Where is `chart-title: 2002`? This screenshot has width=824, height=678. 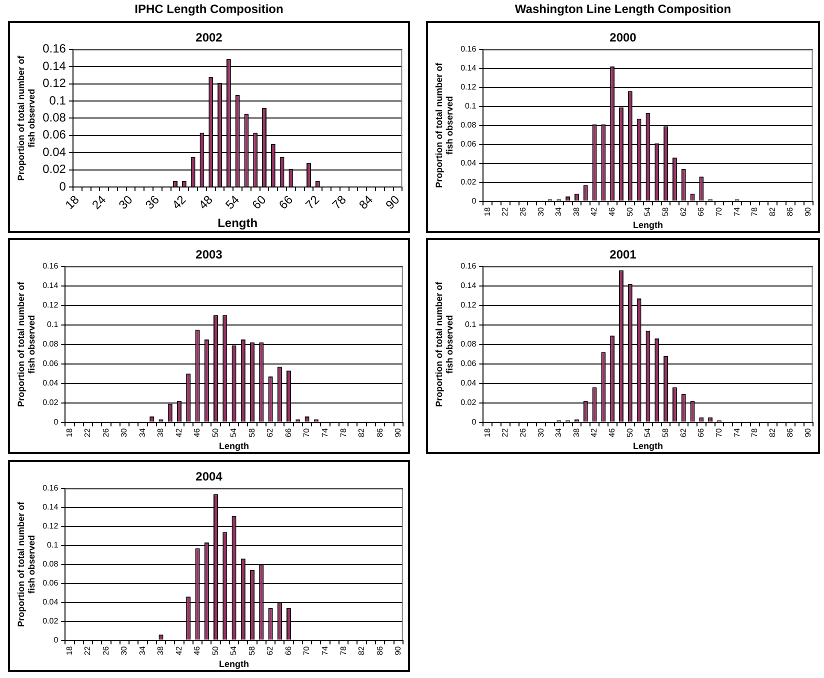 chart-title: 2002 is located at coordinates (209, 37).